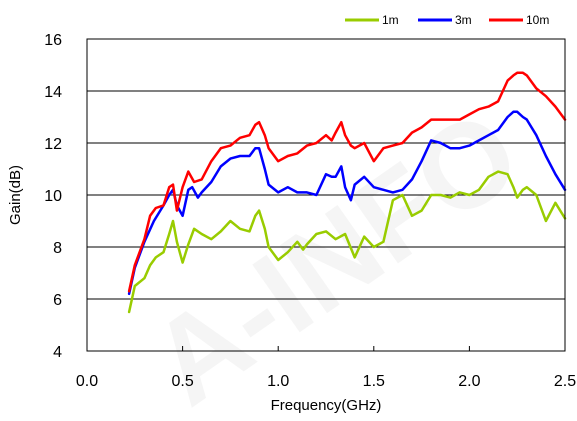  Describe the element at coordinates (390, 20) in the screenshot. I see `legend-label-1m: 1m` at that location.